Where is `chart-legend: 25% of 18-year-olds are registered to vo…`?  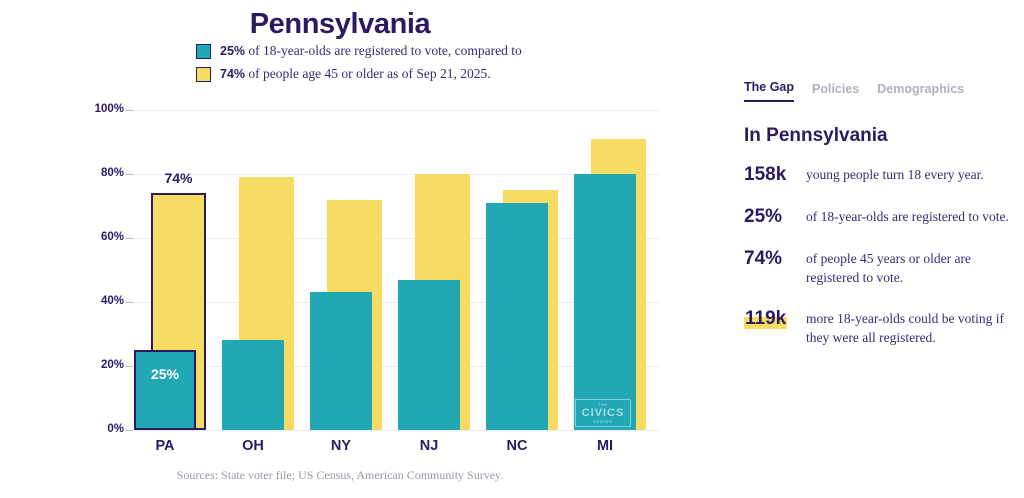 chart-legend: 25% of 18-year-olds are registered to vo… is located at coordinates (359, 65).